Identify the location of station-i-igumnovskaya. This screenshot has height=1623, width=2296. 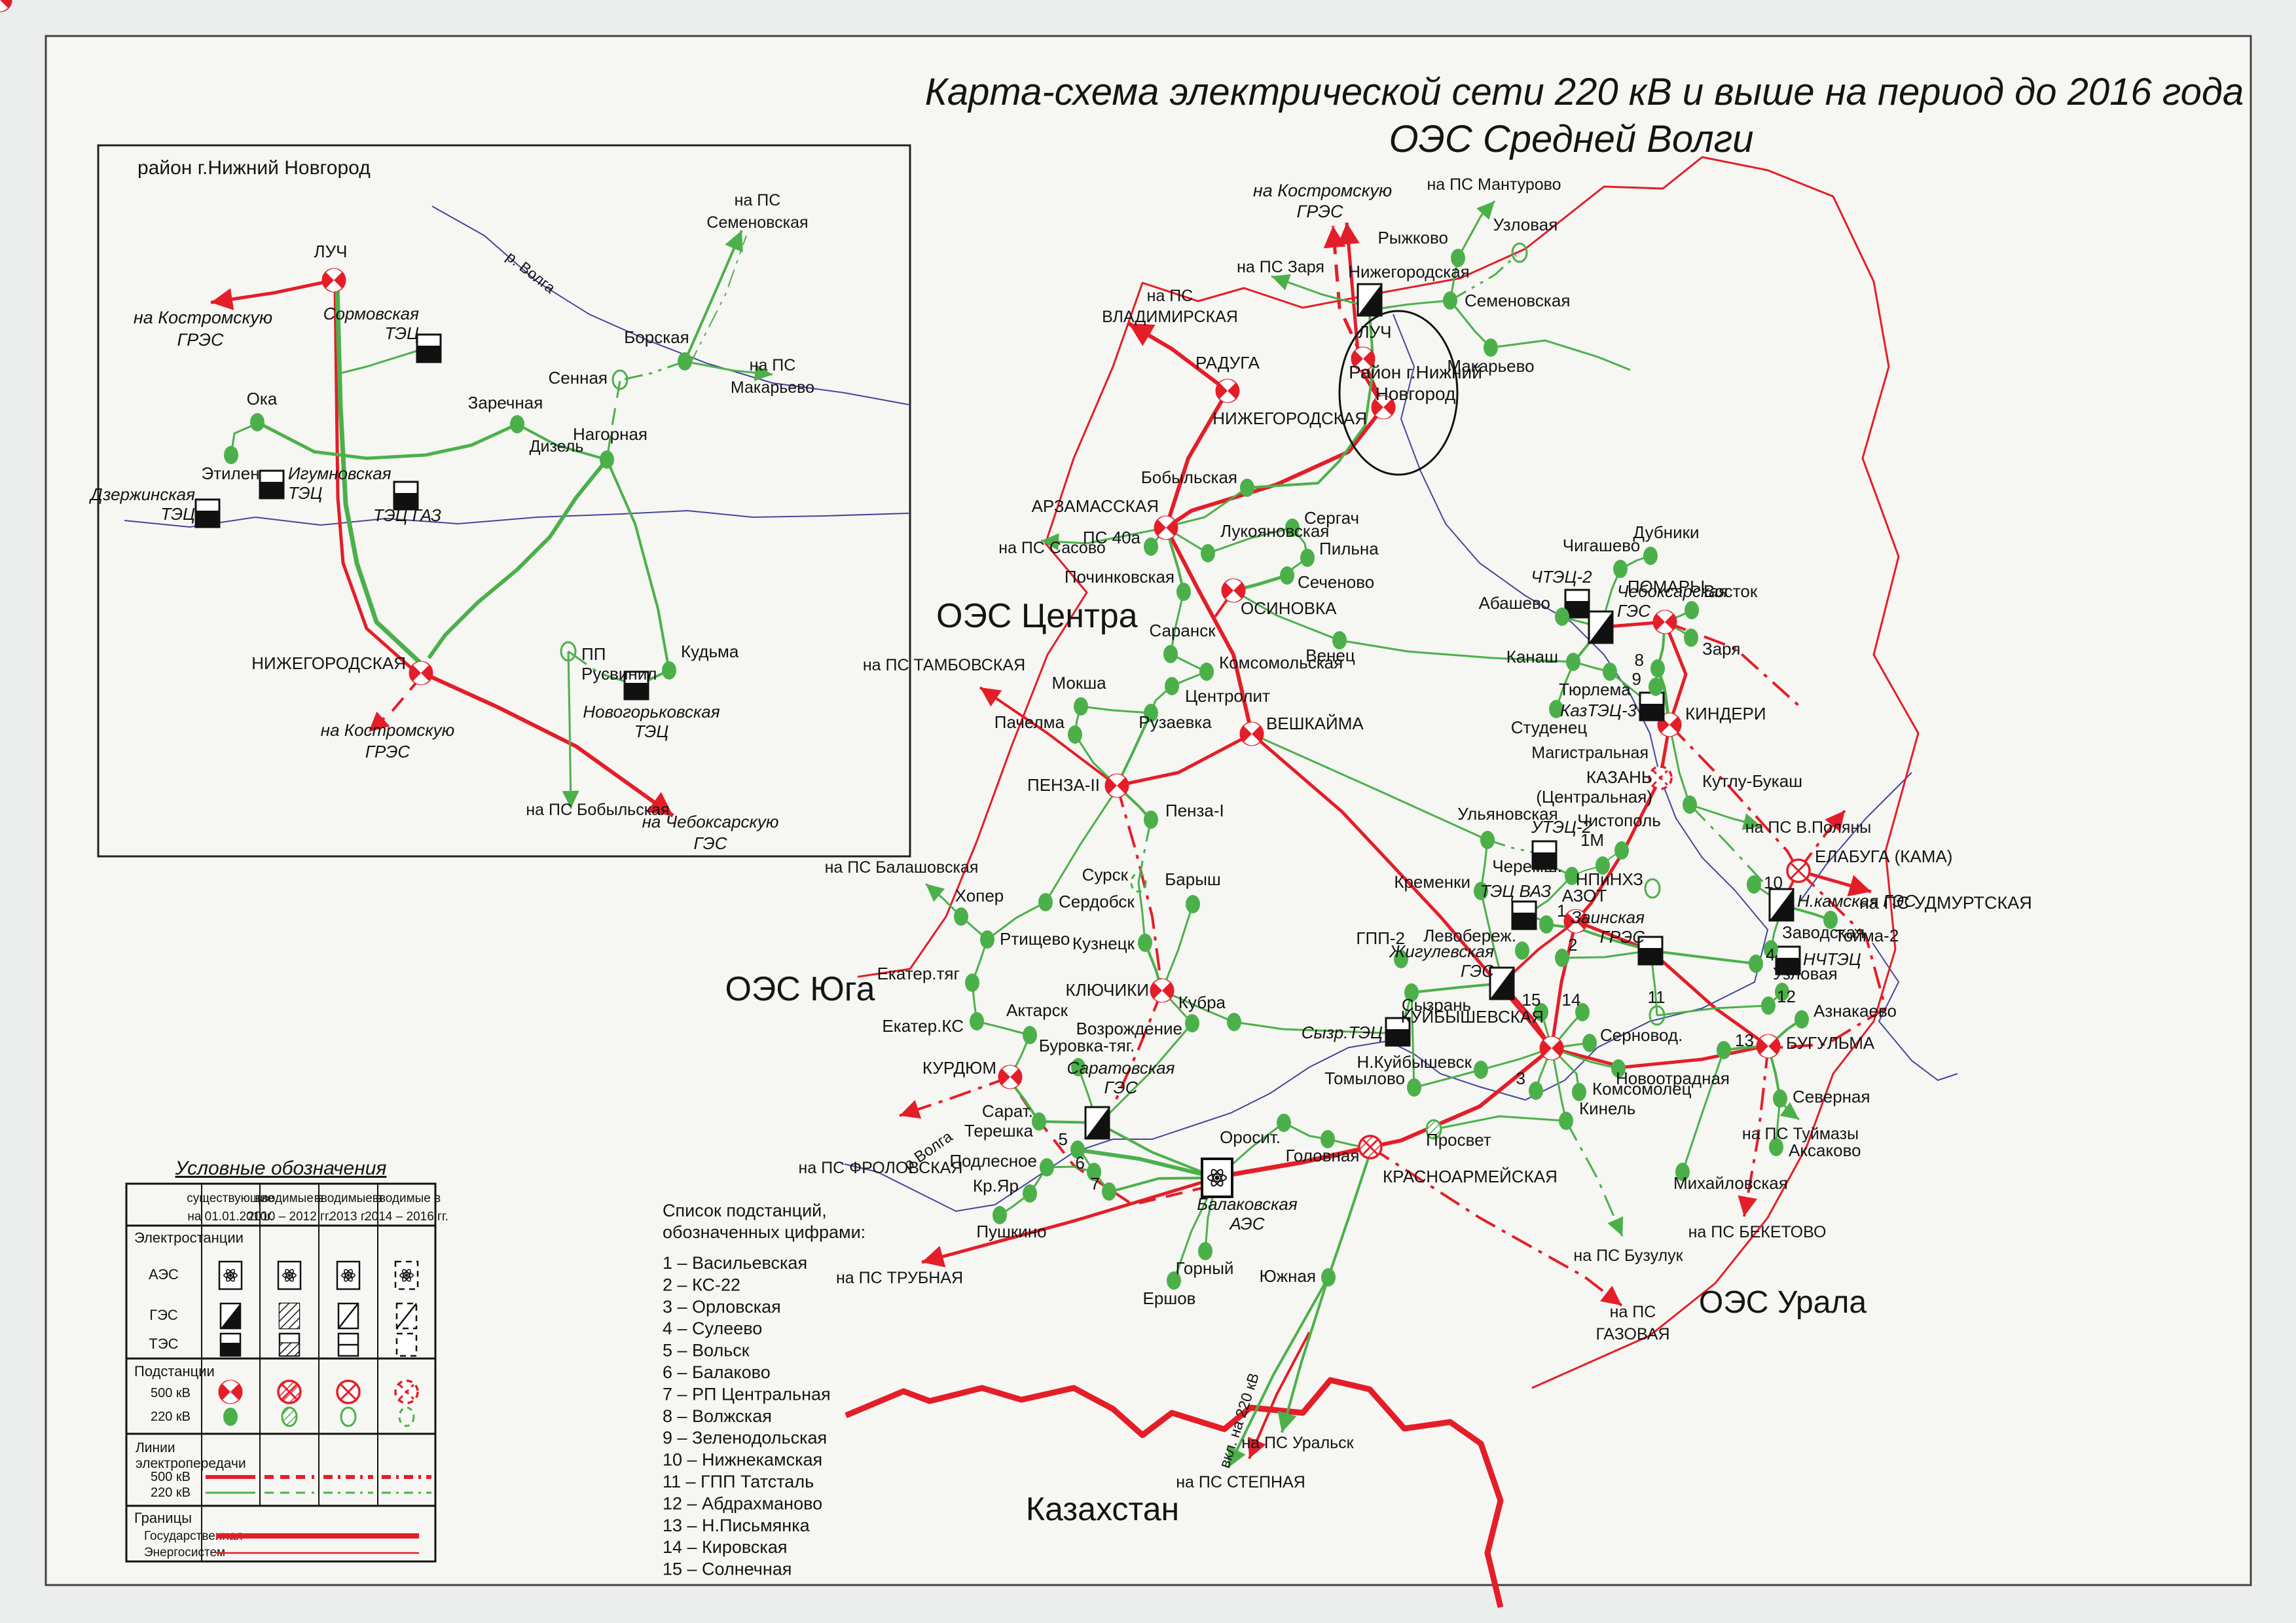
(272, 484).